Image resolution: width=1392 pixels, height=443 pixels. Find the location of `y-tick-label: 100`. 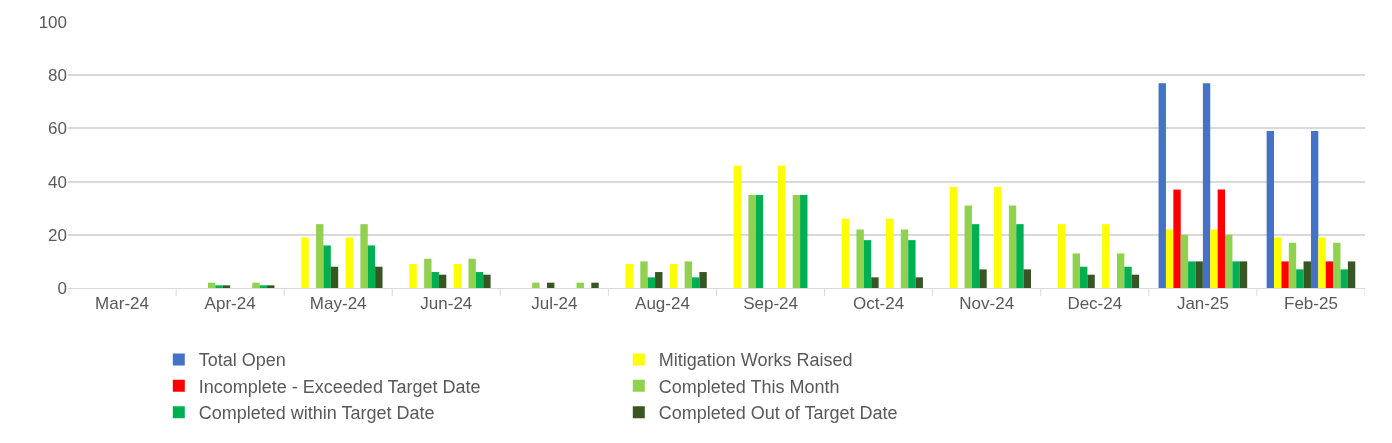

y-tick-label: 100 is located at coordinates (52, 22).